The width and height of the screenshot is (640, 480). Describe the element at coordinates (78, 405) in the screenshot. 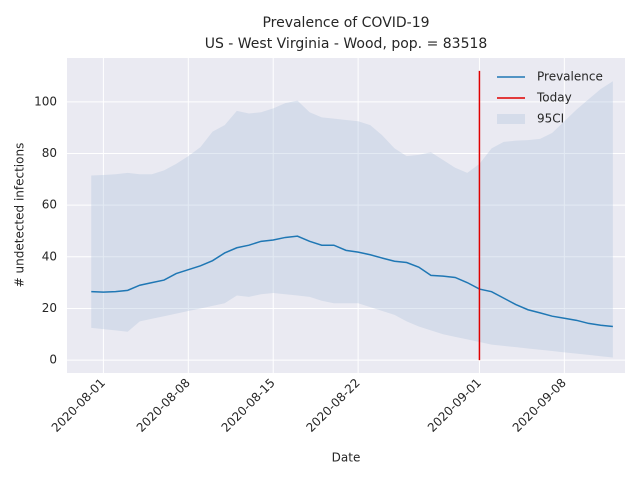

I see `x-tick-label: 2020-08-01` at that location.